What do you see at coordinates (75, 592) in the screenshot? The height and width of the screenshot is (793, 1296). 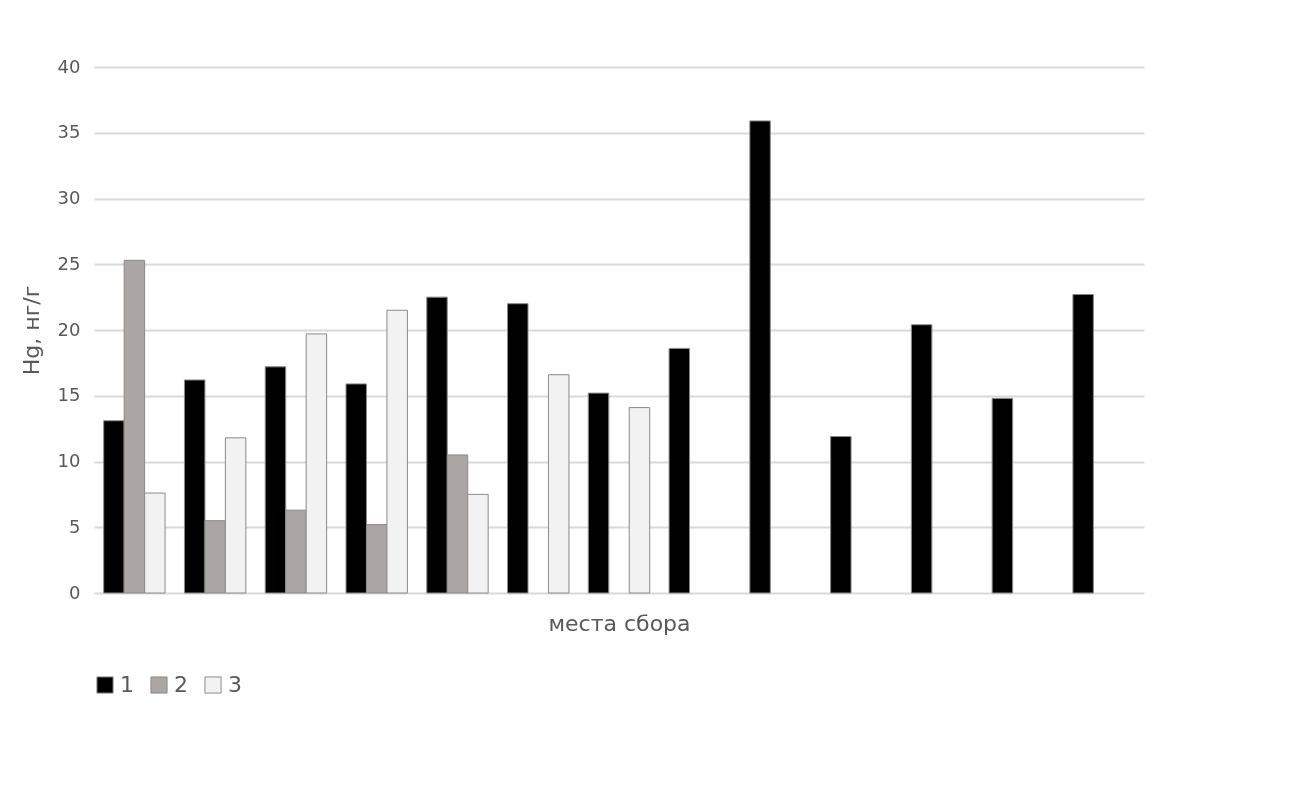 I see `y-tick-label: 0` at bounding box center [75, 592].